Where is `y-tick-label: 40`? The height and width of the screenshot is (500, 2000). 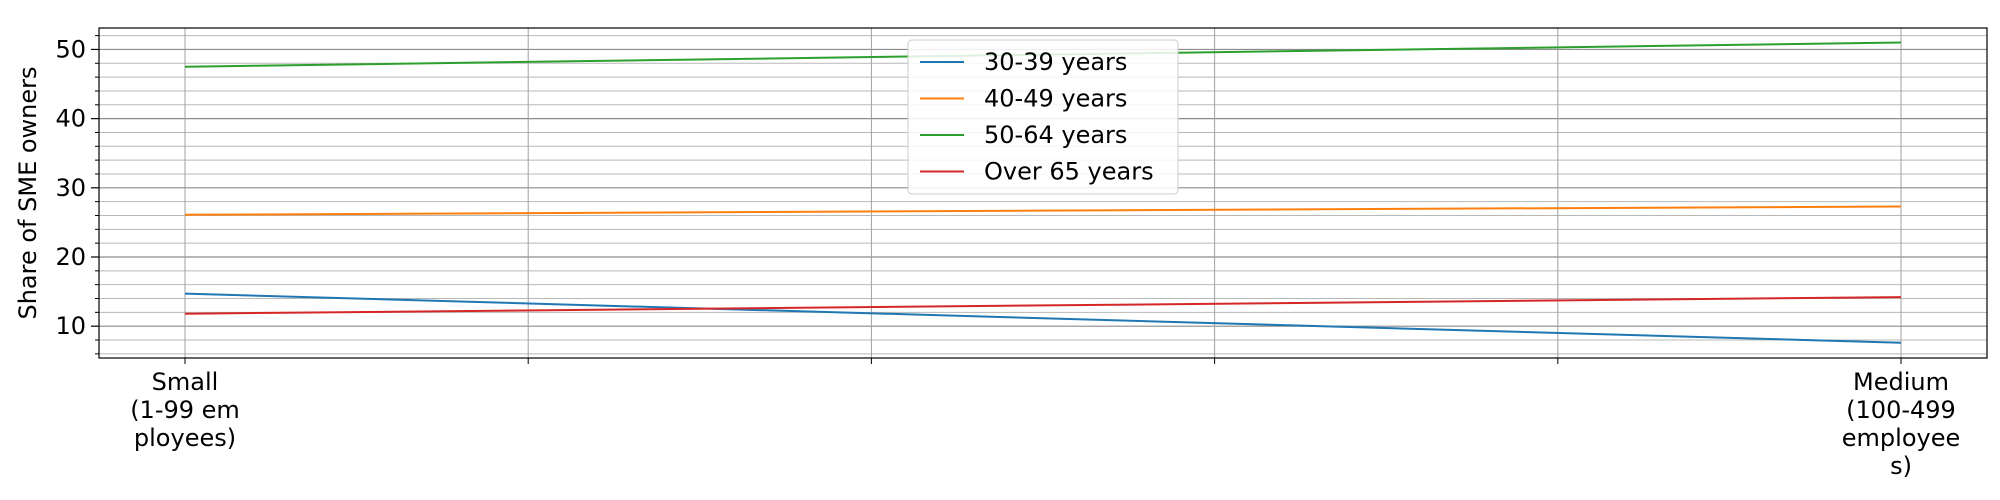
y-tick-label: 40 is located at coordinates (70, 119).